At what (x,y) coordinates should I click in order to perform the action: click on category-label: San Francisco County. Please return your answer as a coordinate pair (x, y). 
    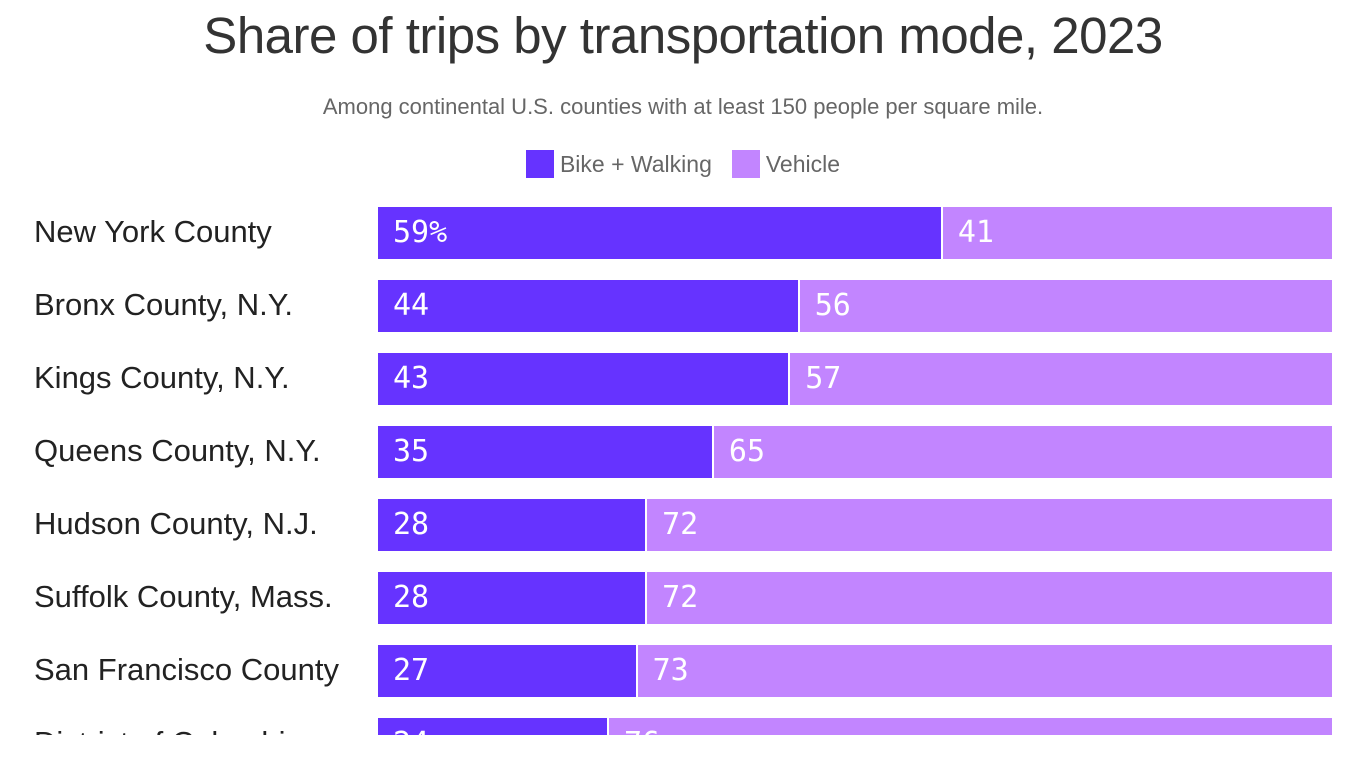
    Looking at the image, I should click on (186, 669).